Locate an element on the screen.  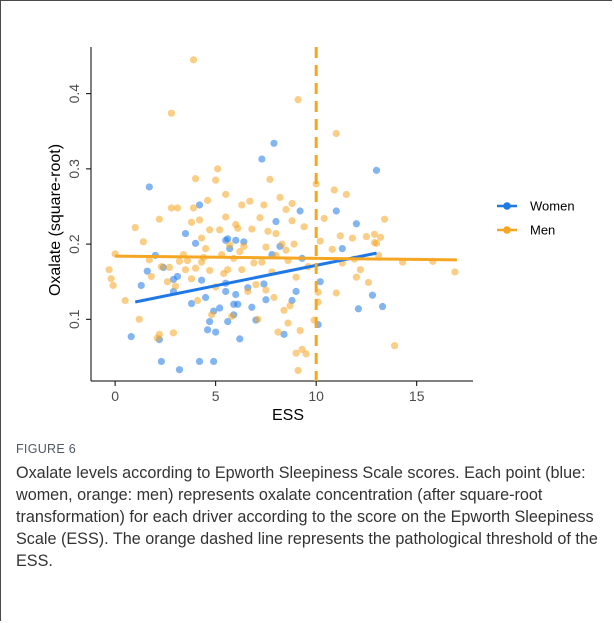
x-tick-label: 0 is located at coordinates (115, 396).